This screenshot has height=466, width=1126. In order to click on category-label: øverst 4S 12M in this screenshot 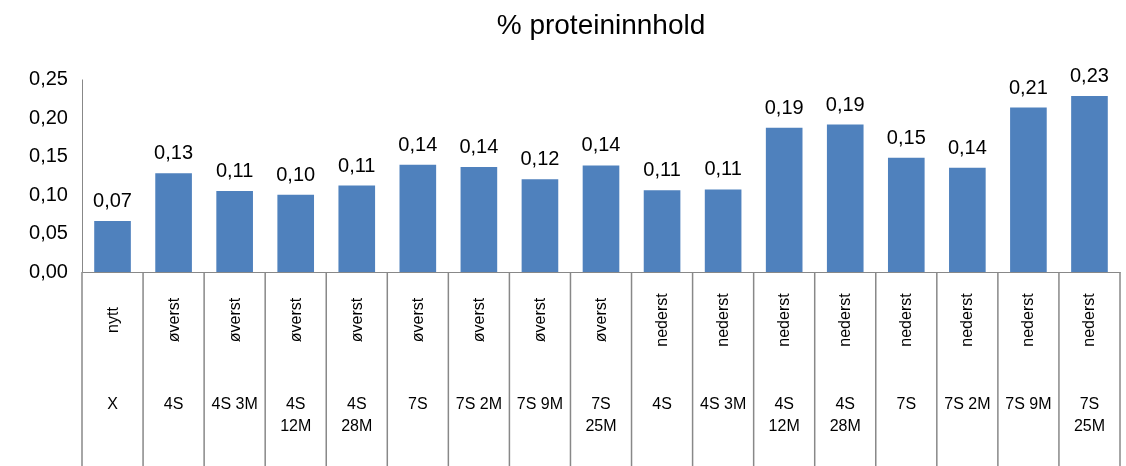, I will do `click(296, 365)`.